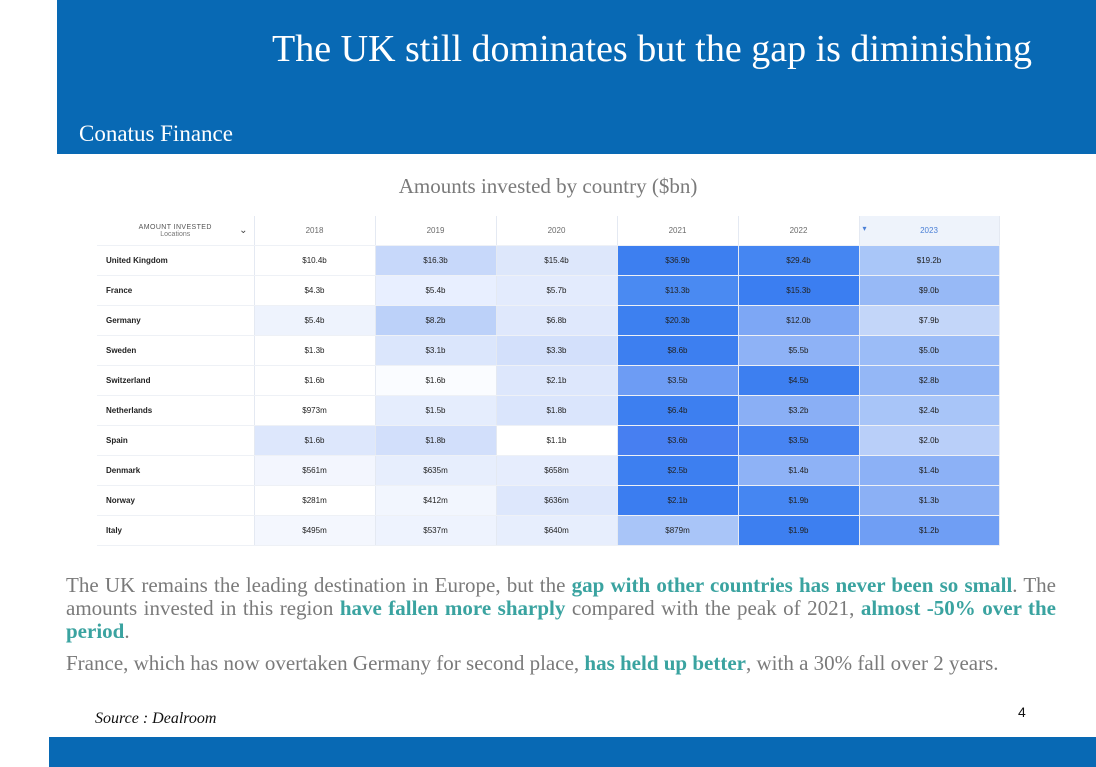 This screenshot has width=1096, height=767. Describe the element at coordinates (176, 410) in the screenshot. I see `country-cell: Netherlands` at that location.